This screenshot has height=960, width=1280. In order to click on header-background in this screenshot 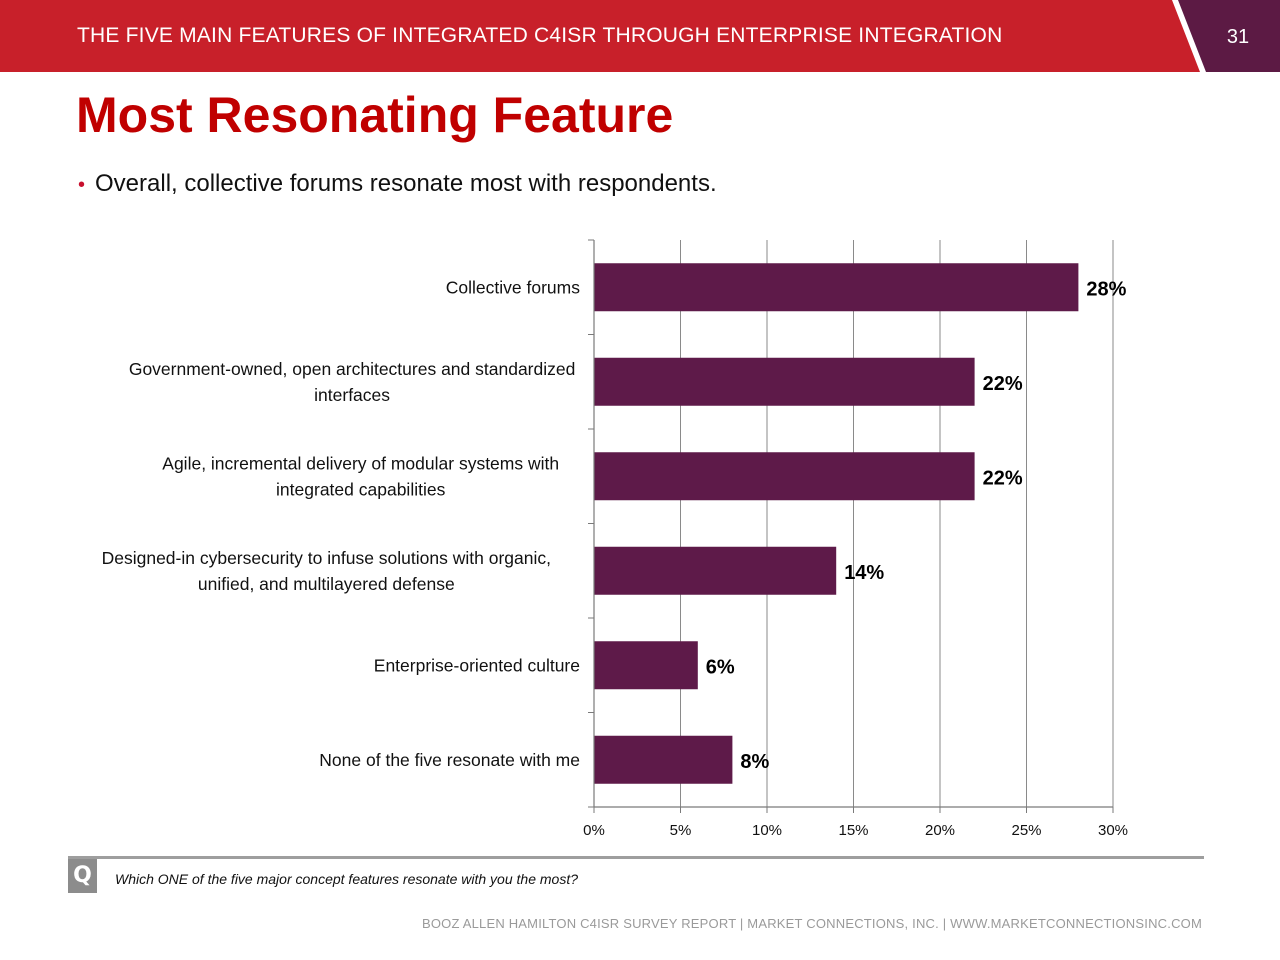, I will do `click(640, 36)`.